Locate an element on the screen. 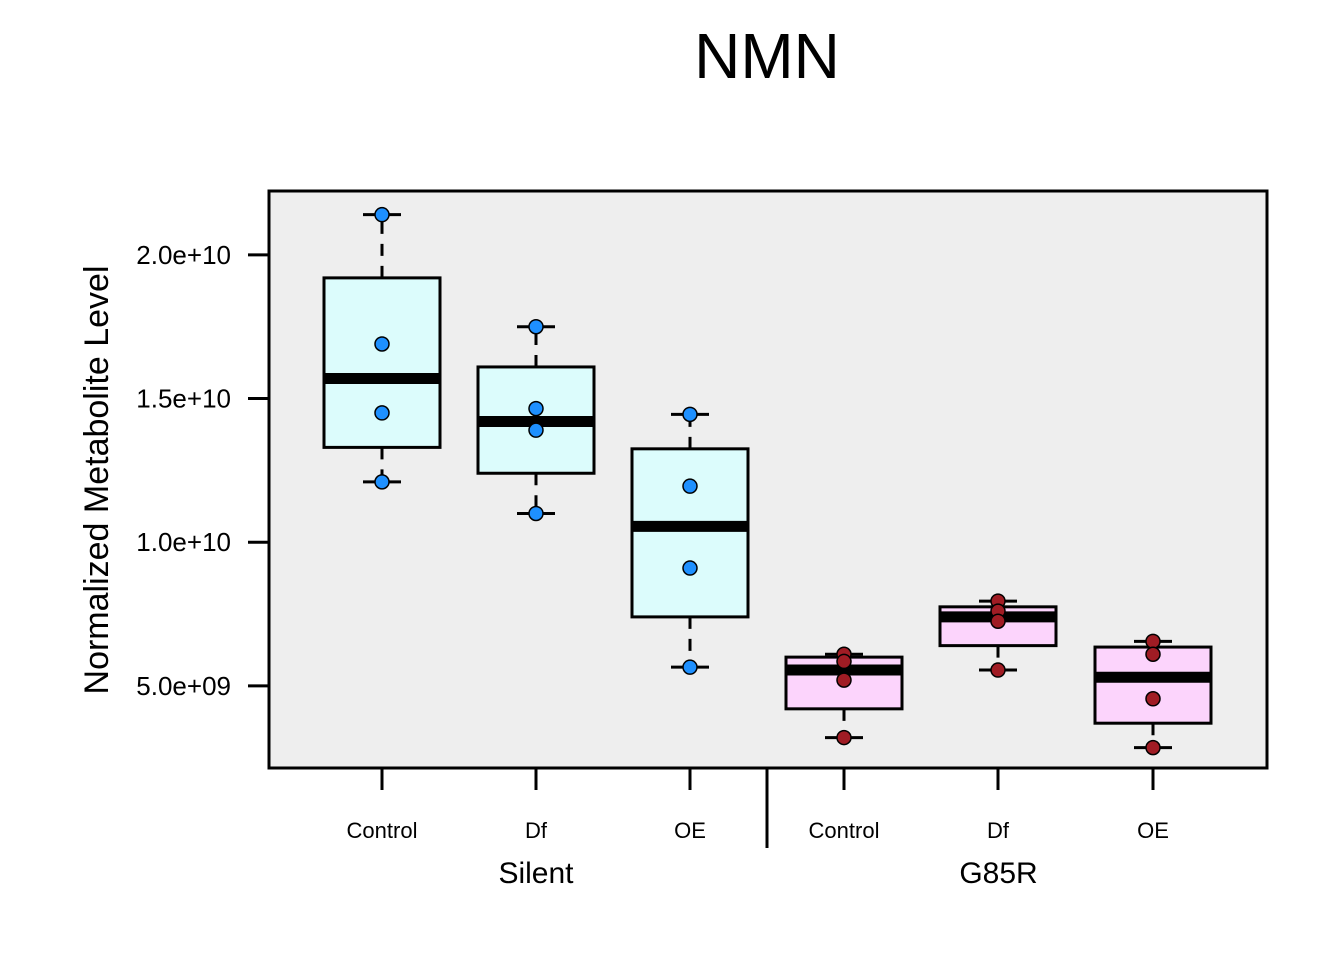 The image size is (1344, 965). box-silent-oe is located at coordinates (690, 540).